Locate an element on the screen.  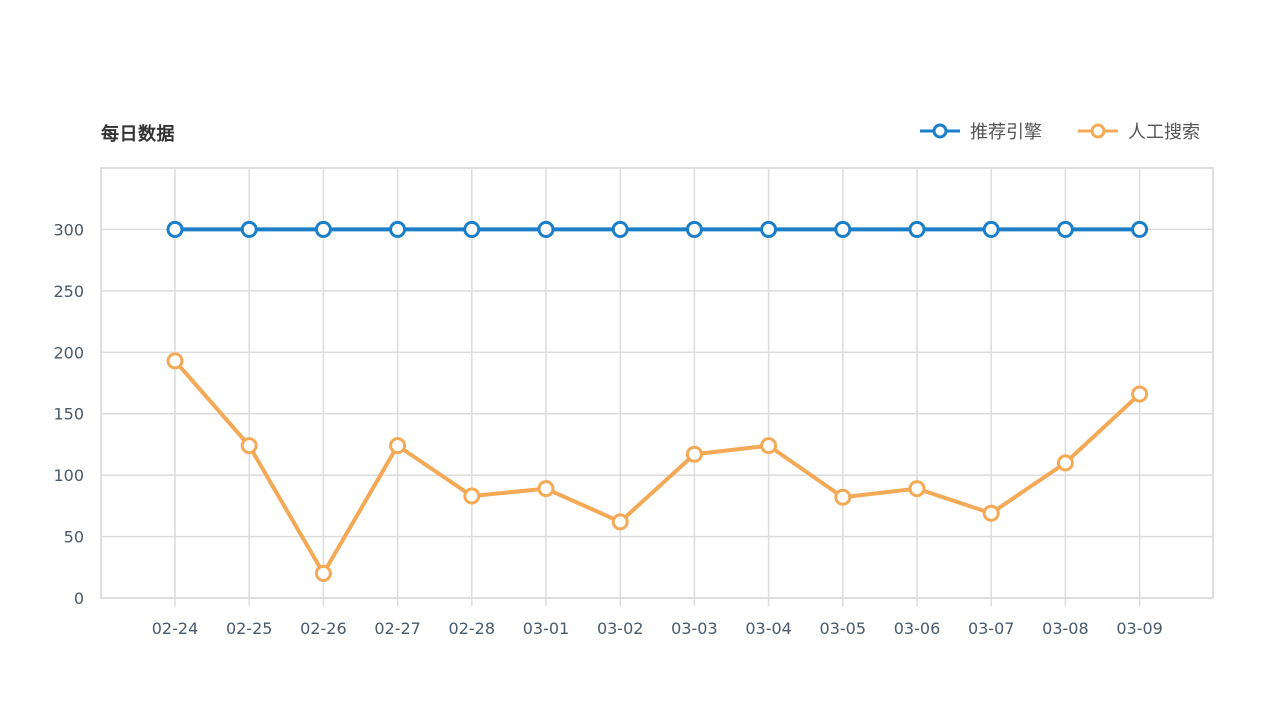
legend-item-manual: 人工搜索 is located at coordinates (1139, 131).